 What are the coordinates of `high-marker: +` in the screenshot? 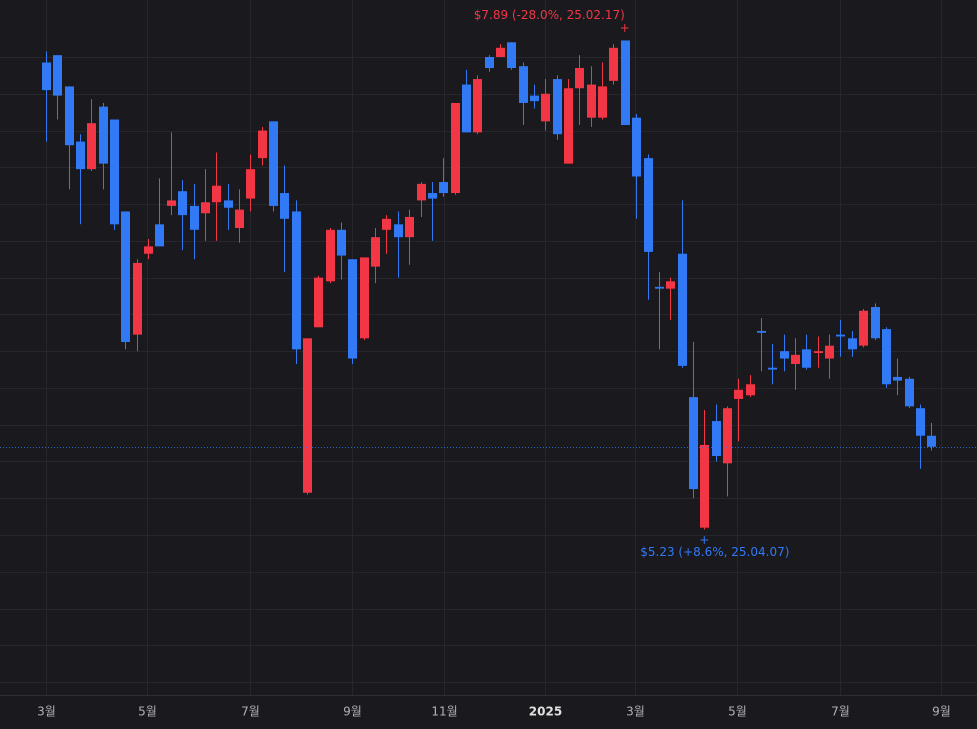 It's located at (625, 28).